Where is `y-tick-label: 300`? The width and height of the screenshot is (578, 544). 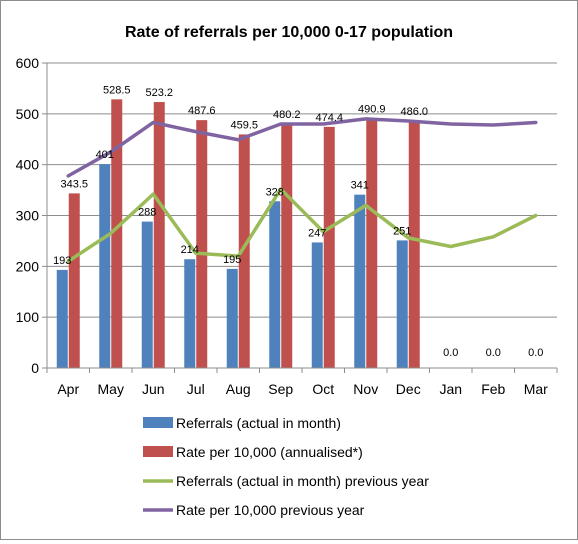 y-tick-label: 300 is located at coordinates (28, 216).